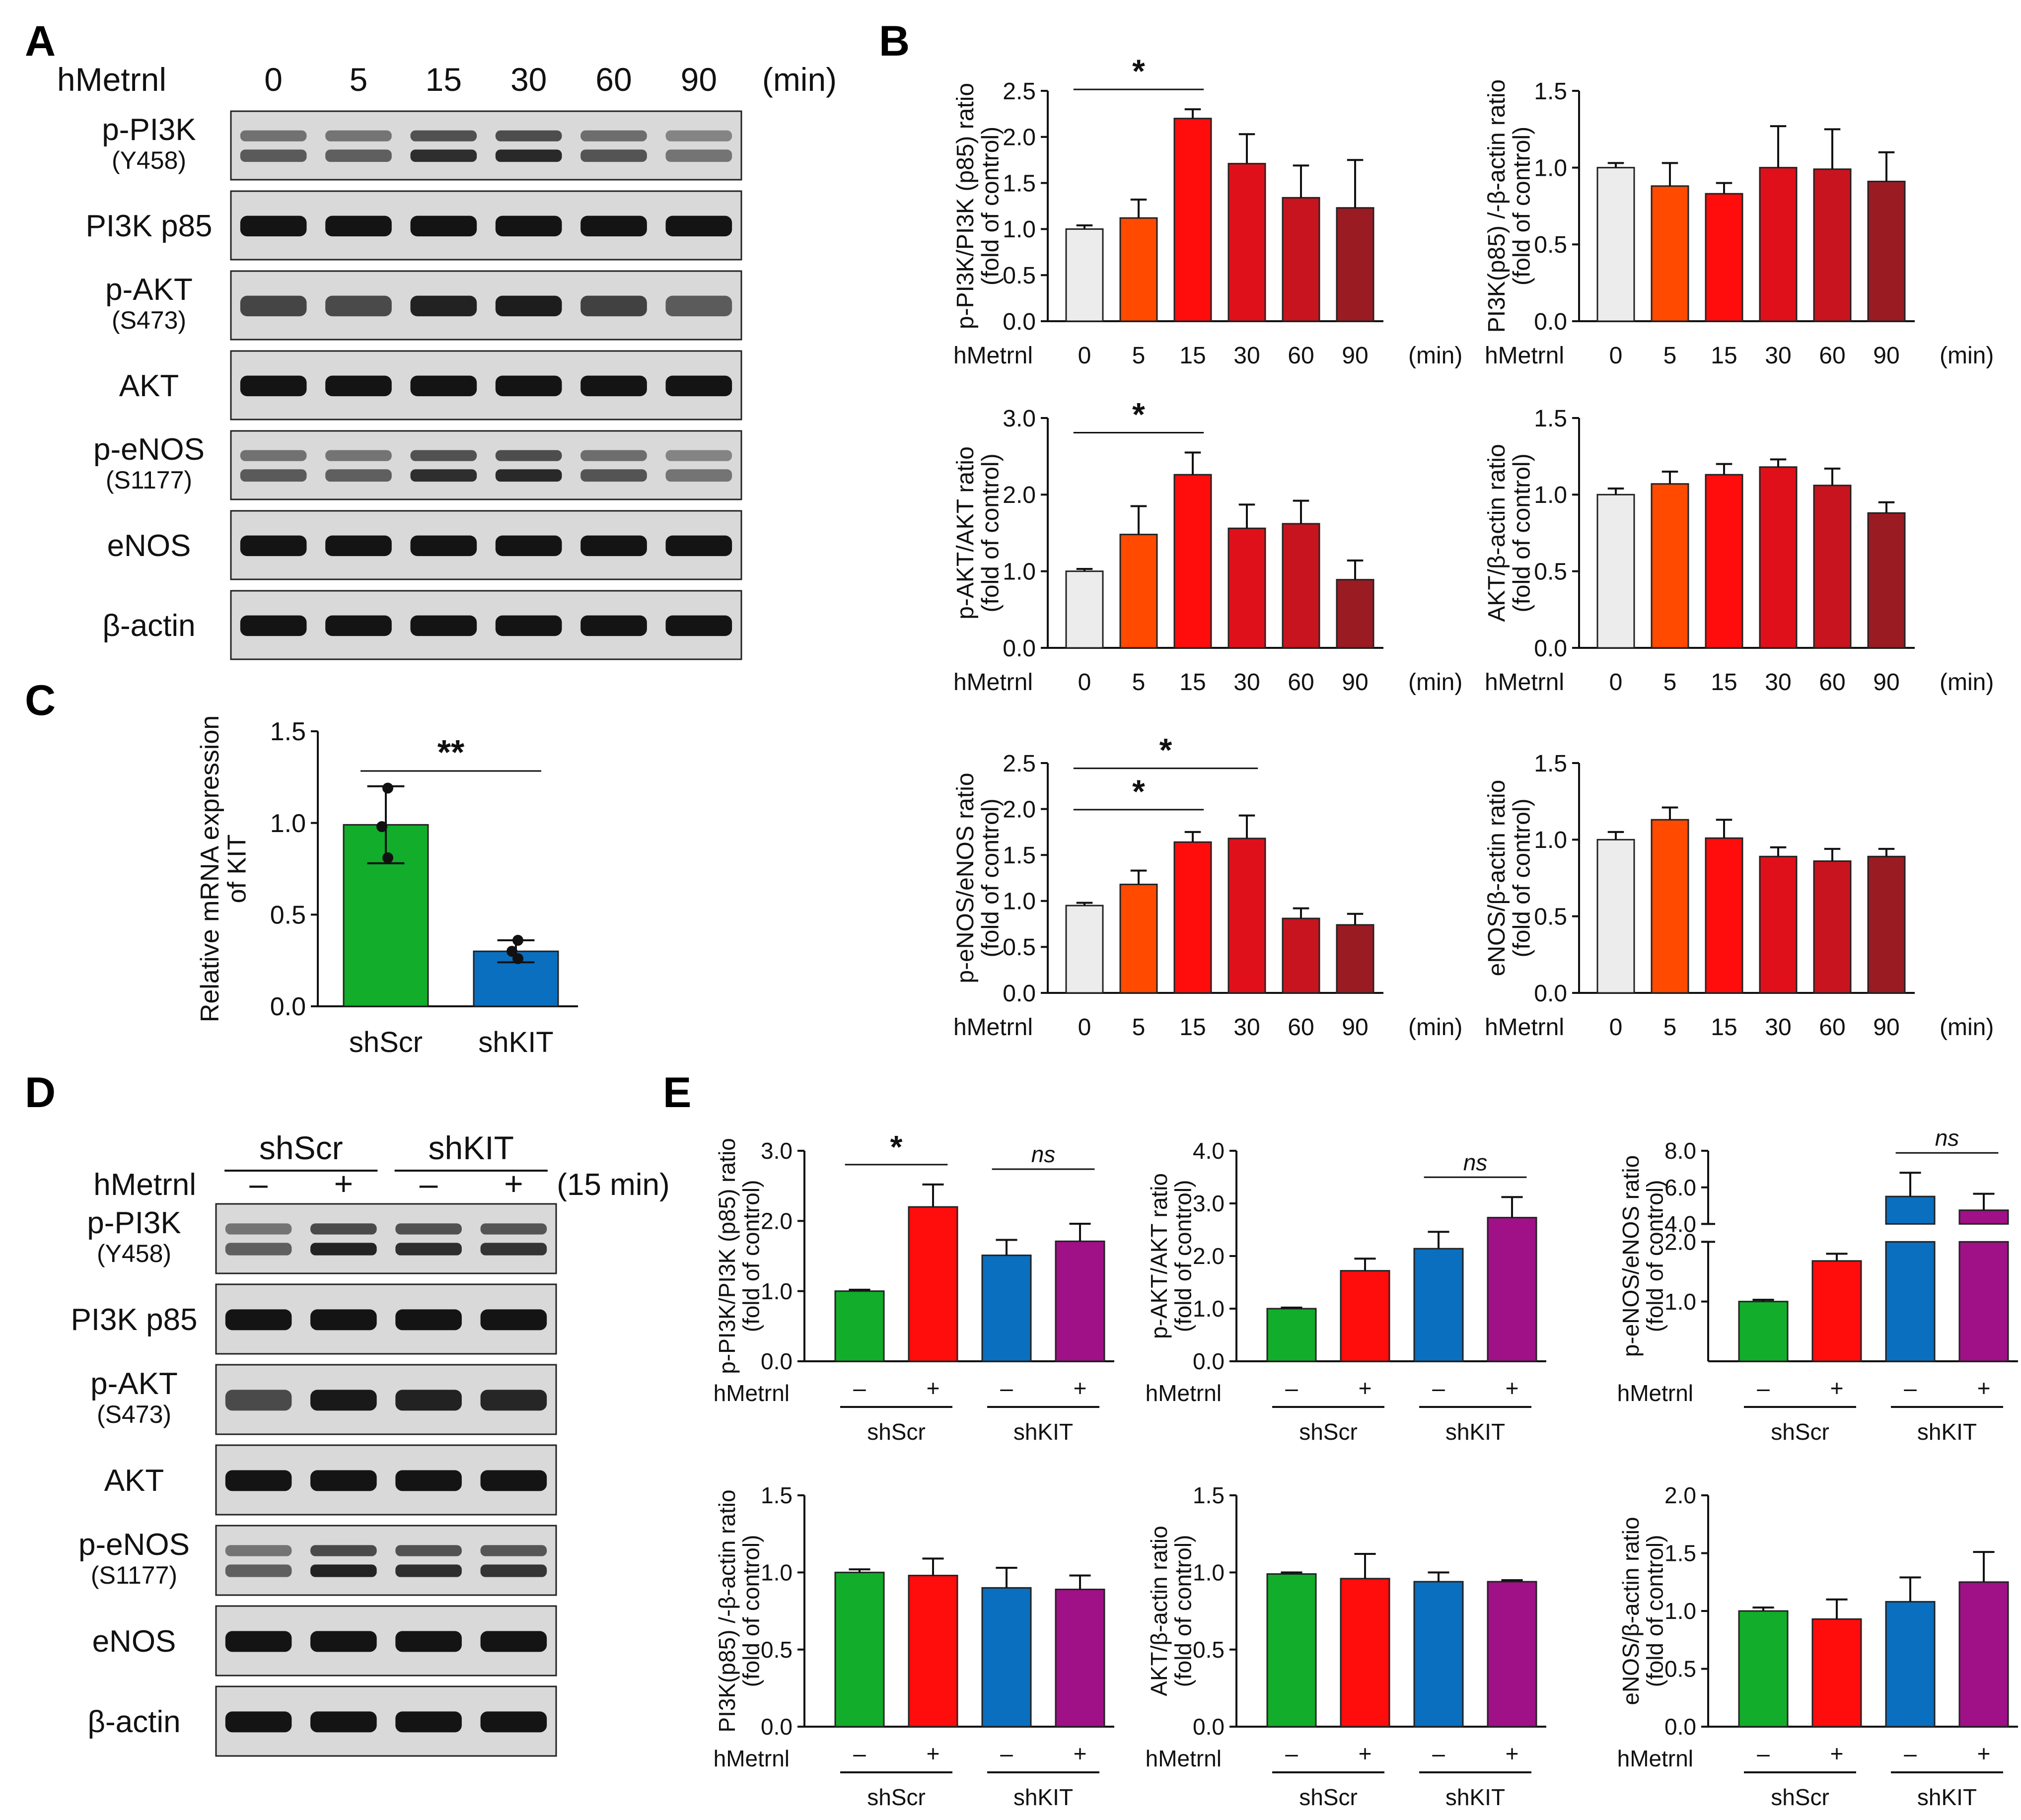  Describe the element at coordinates (210, 868) in the screenshot. I see `y-axis-label: Relative mRNA expression` at that location.